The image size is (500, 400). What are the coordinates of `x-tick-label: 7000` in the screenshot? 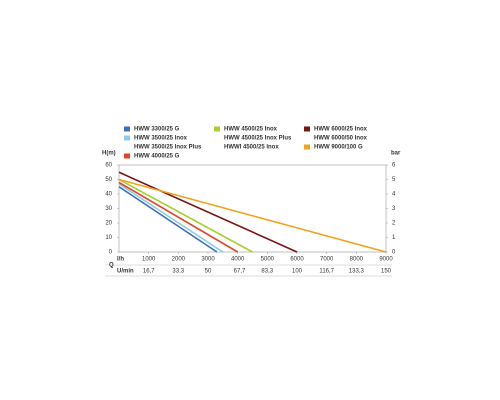 It's located at (327, 260).